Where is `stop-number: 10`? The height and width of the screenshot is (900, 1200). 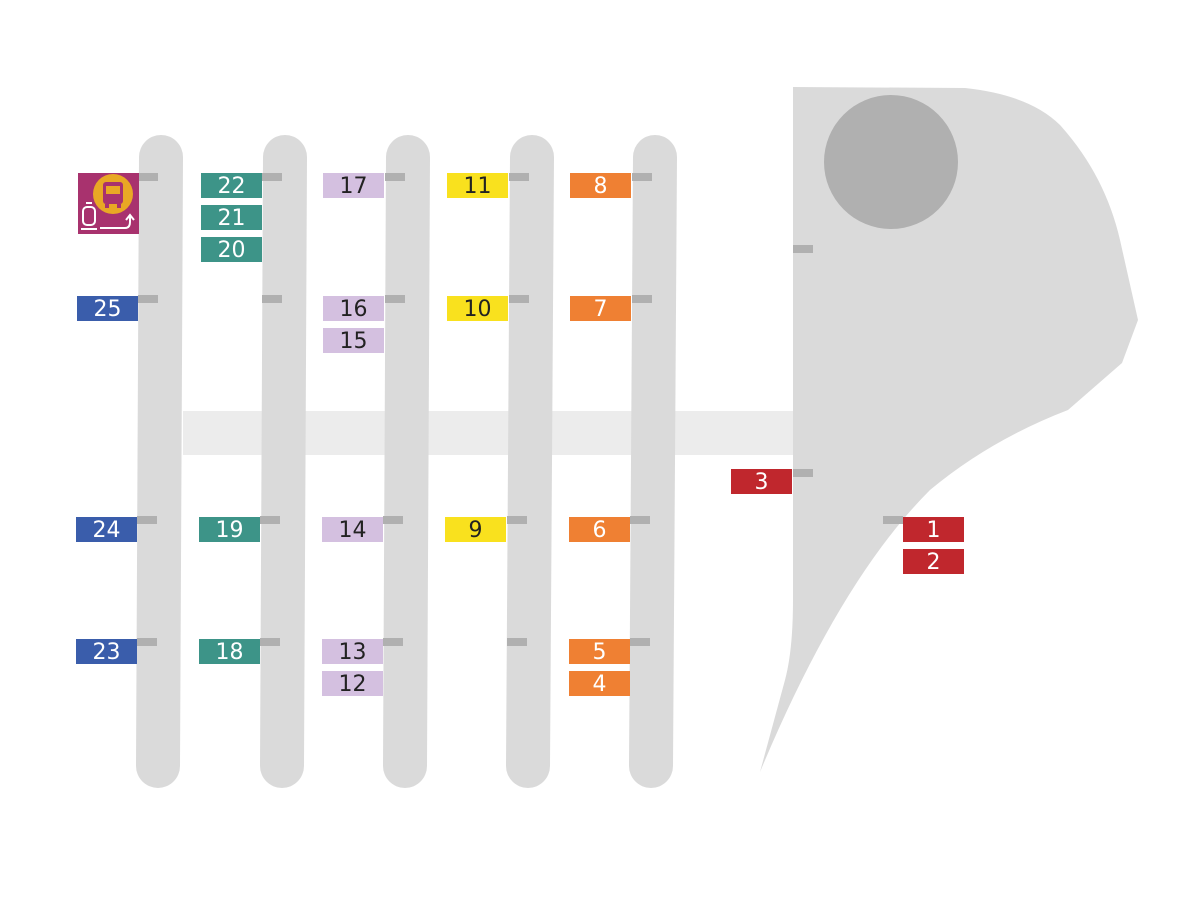
stop-number: 10 is located at coordinates (478, 309).